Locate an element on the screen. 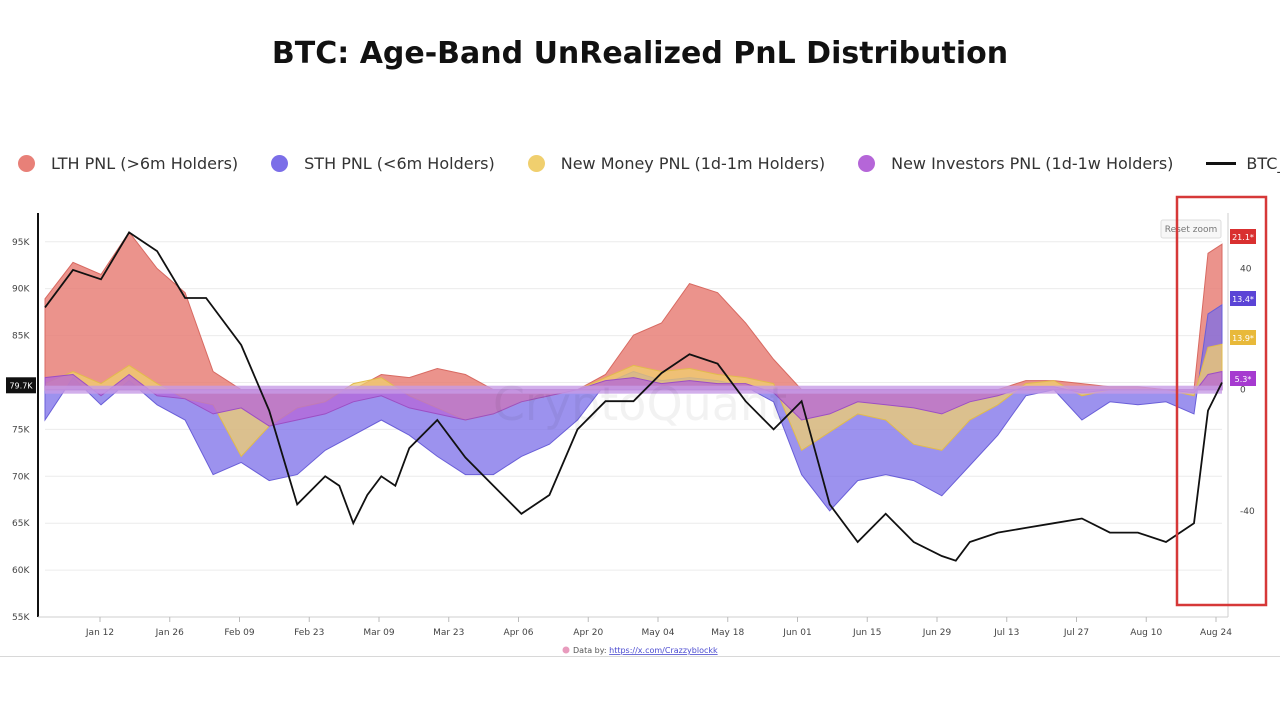  x-tick-label: Jun 29 is located at coordinates (937, 633).